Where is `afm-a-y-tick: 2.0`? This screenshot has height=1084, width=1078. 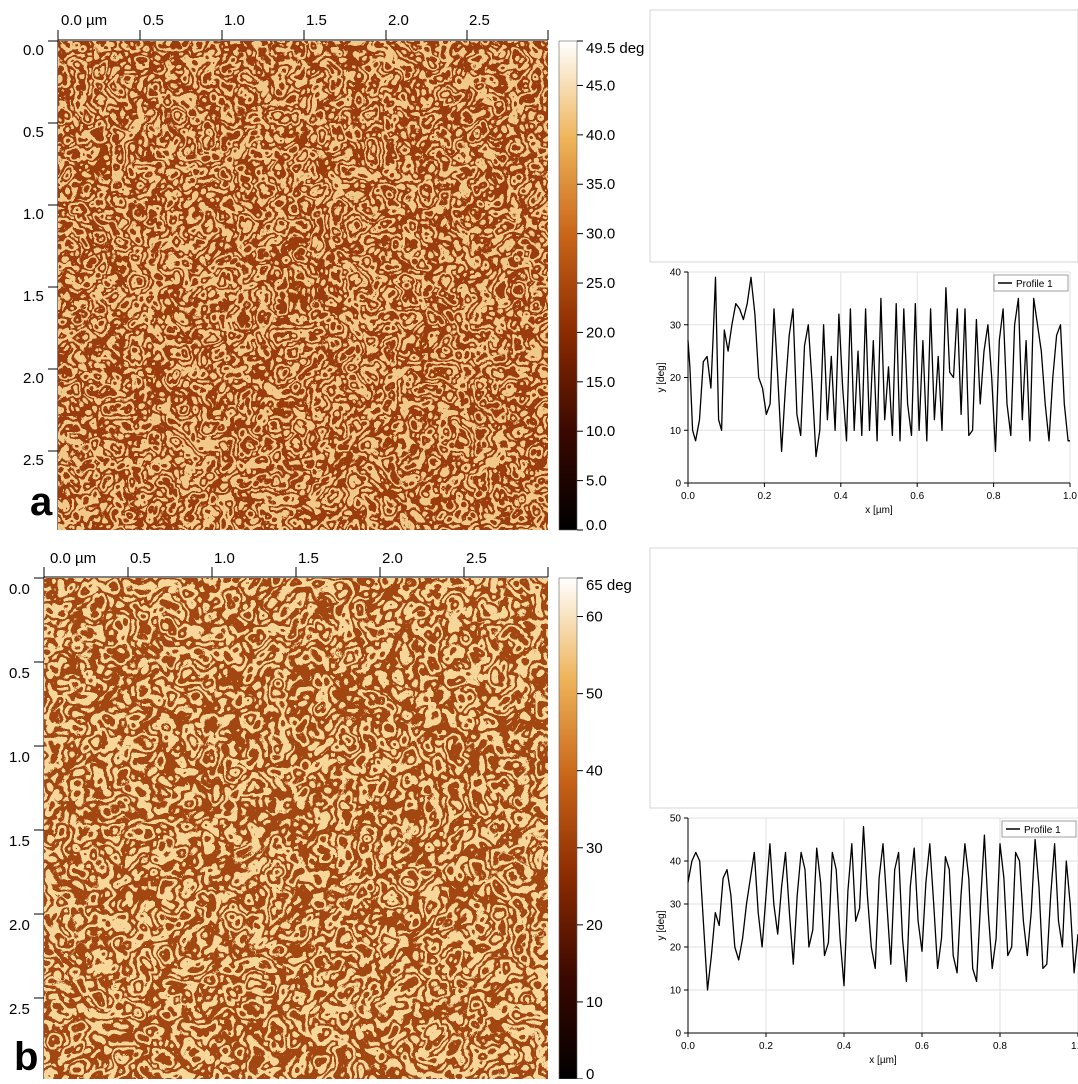
afm-a-y-tick: 2.0 is located at coordinates (33, 378).